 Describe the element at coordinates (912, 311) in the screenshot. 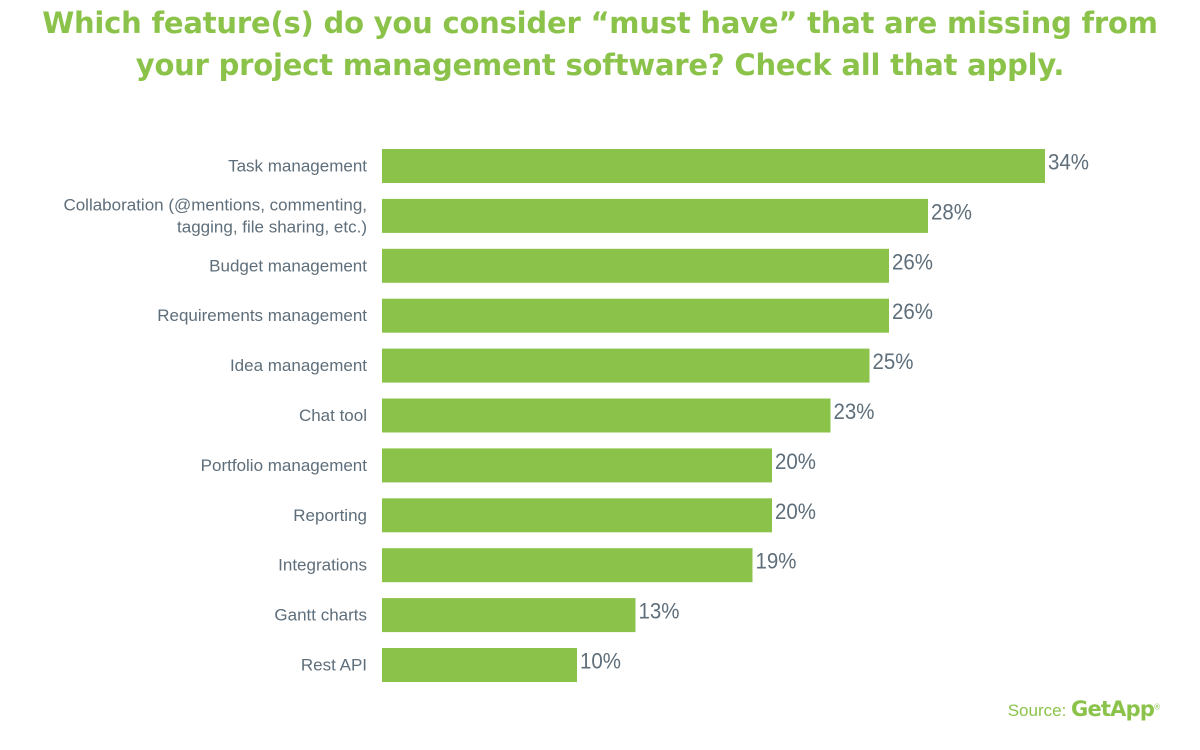

I see `value-label-3: 26%` at that location.